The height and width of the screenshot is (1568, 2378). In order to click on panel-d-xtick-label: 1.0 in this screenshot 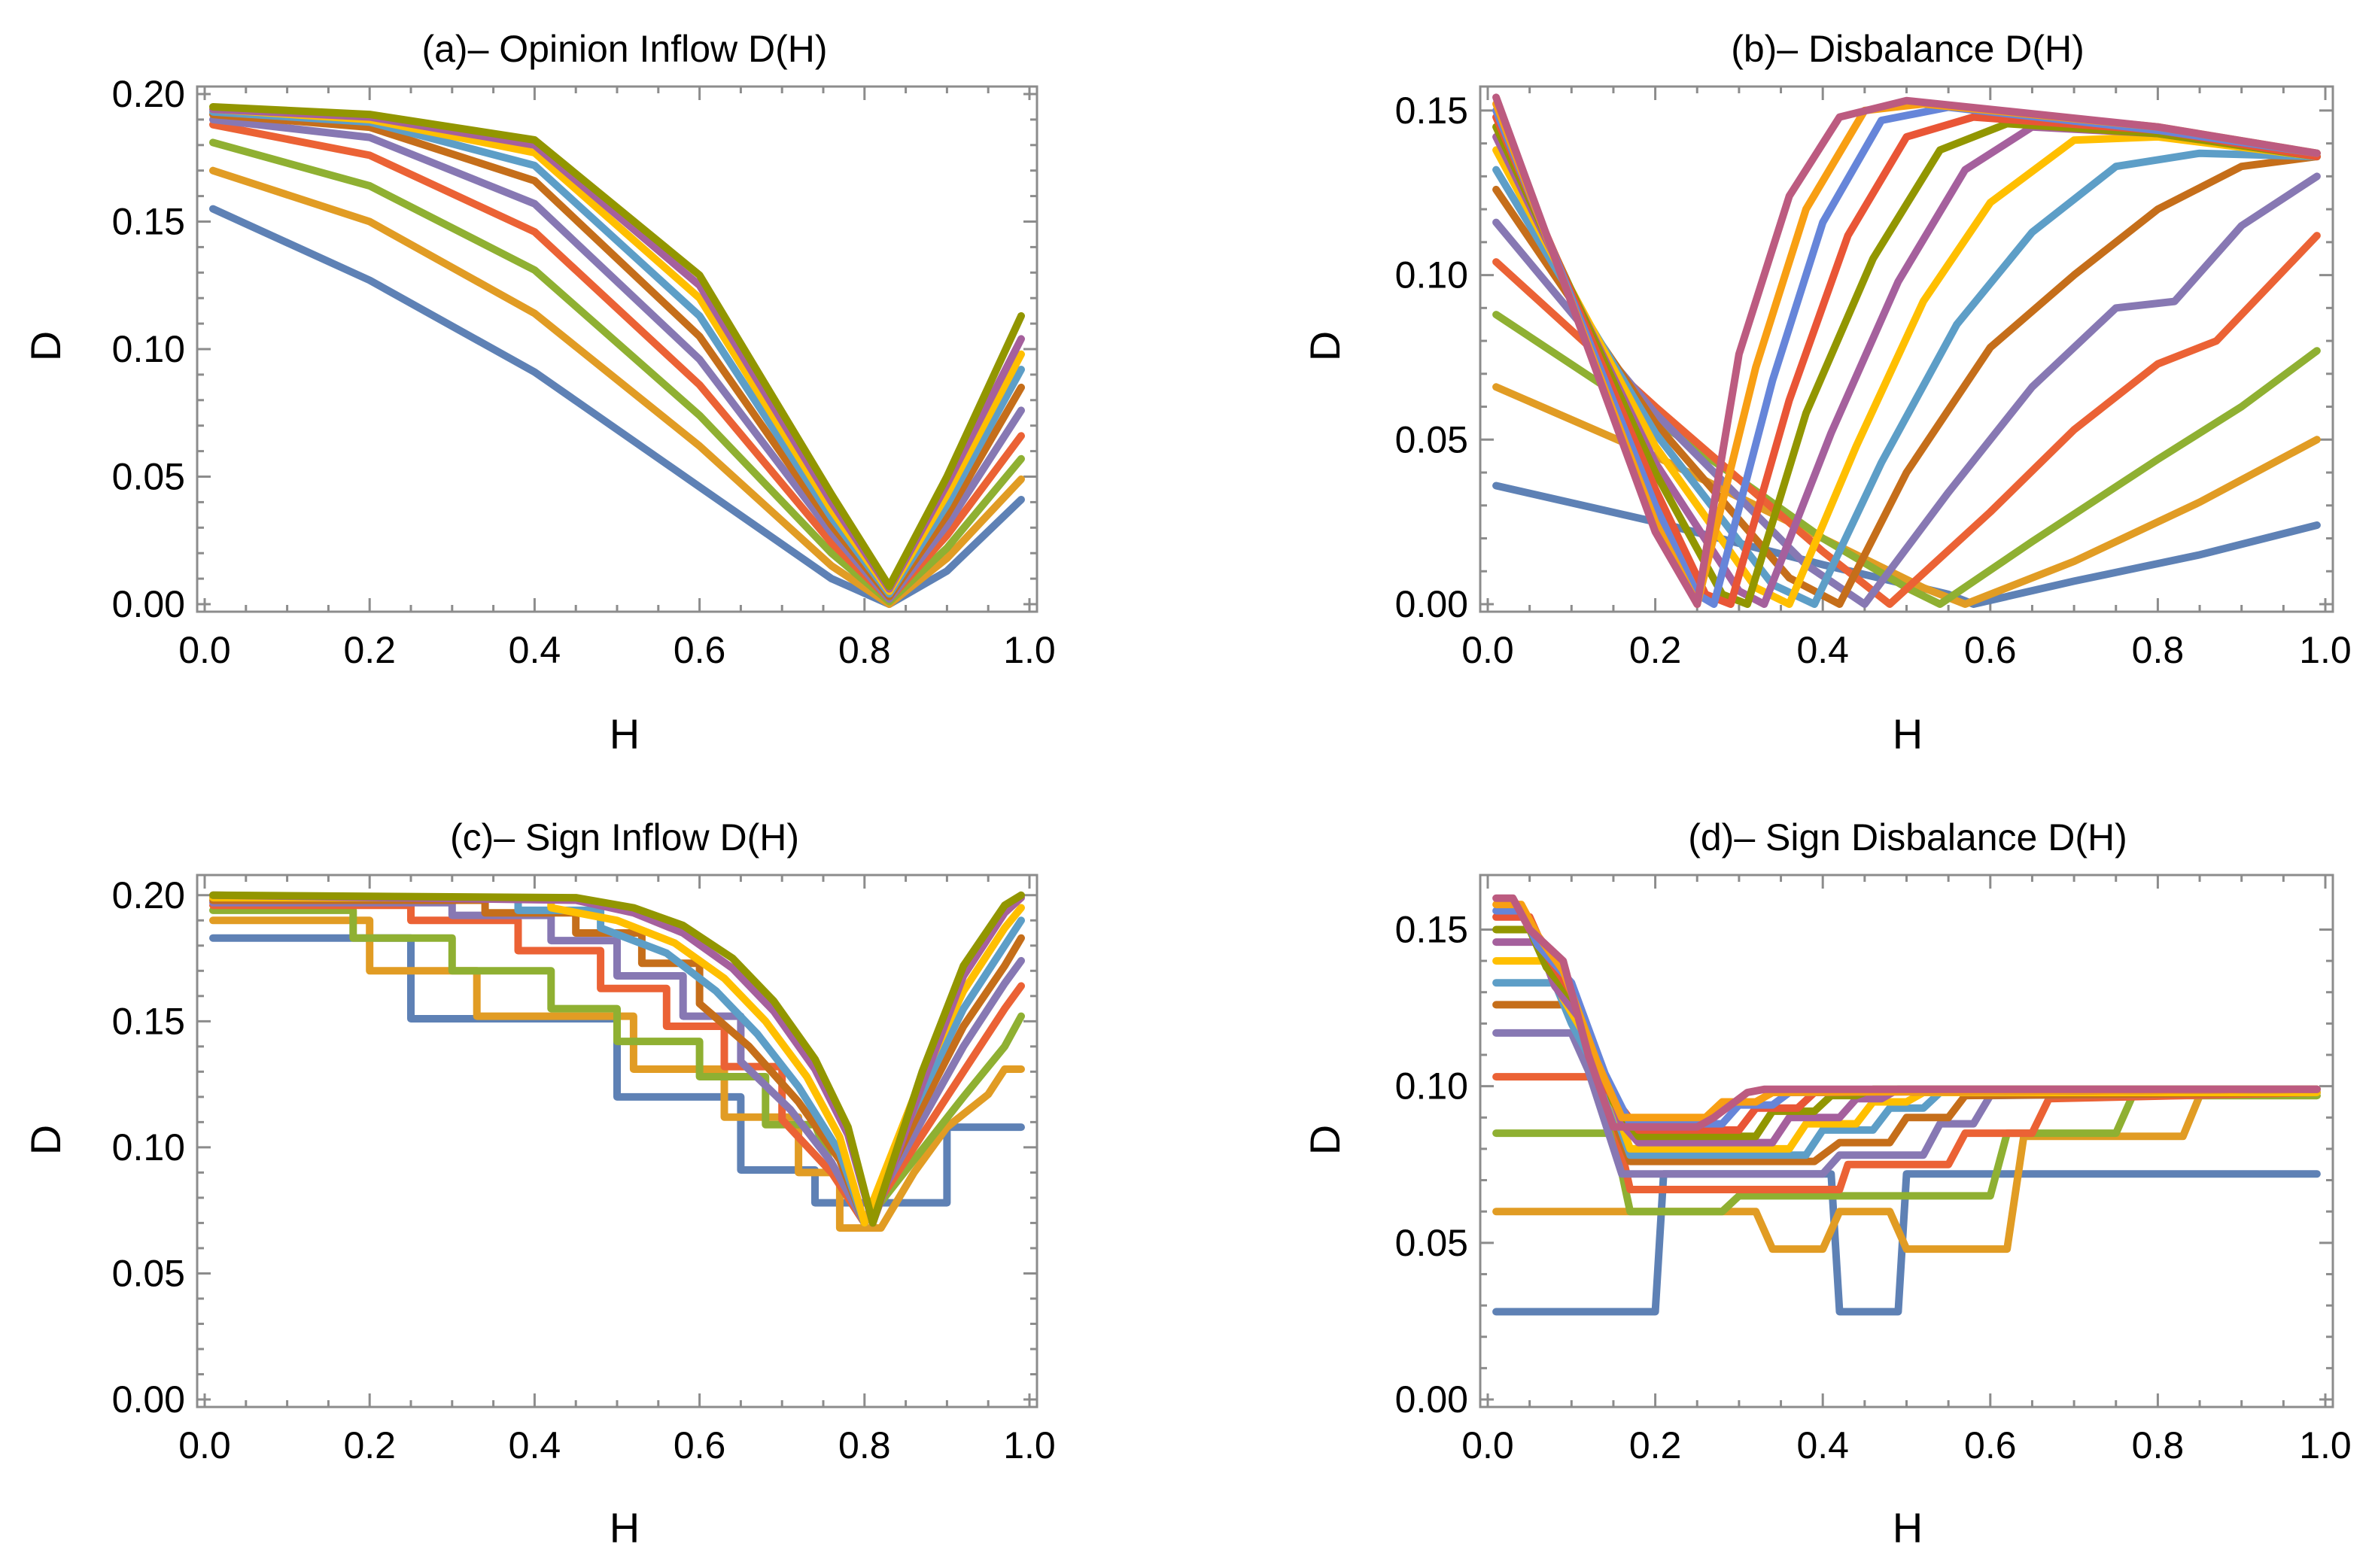, I will do `click(2326, 1445)`.